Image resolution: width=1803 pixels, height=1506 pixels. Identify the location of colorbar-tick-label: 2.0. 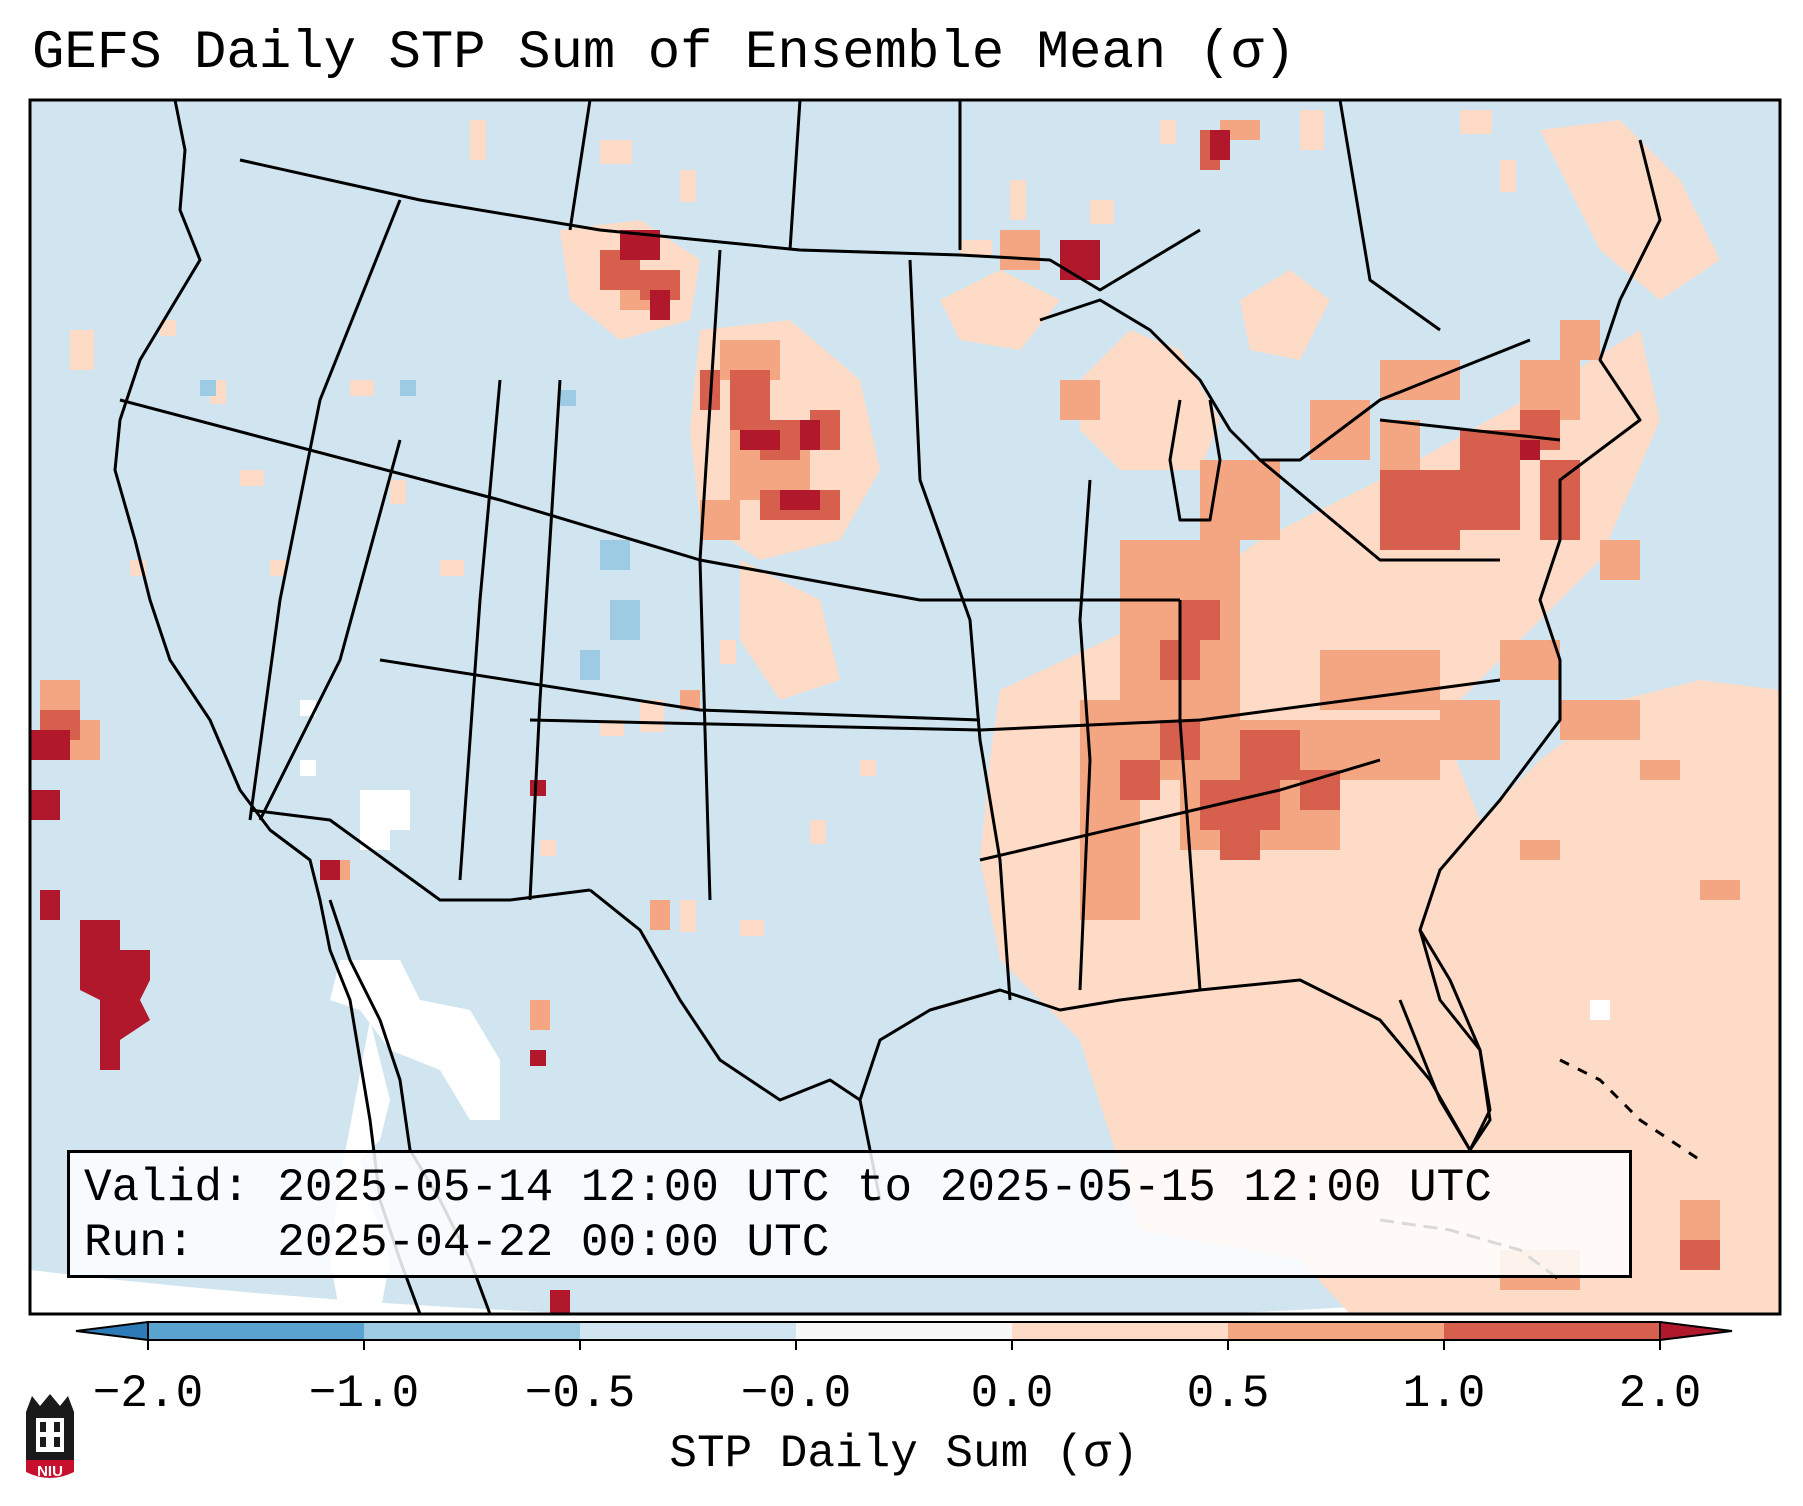
(1660, 1394).